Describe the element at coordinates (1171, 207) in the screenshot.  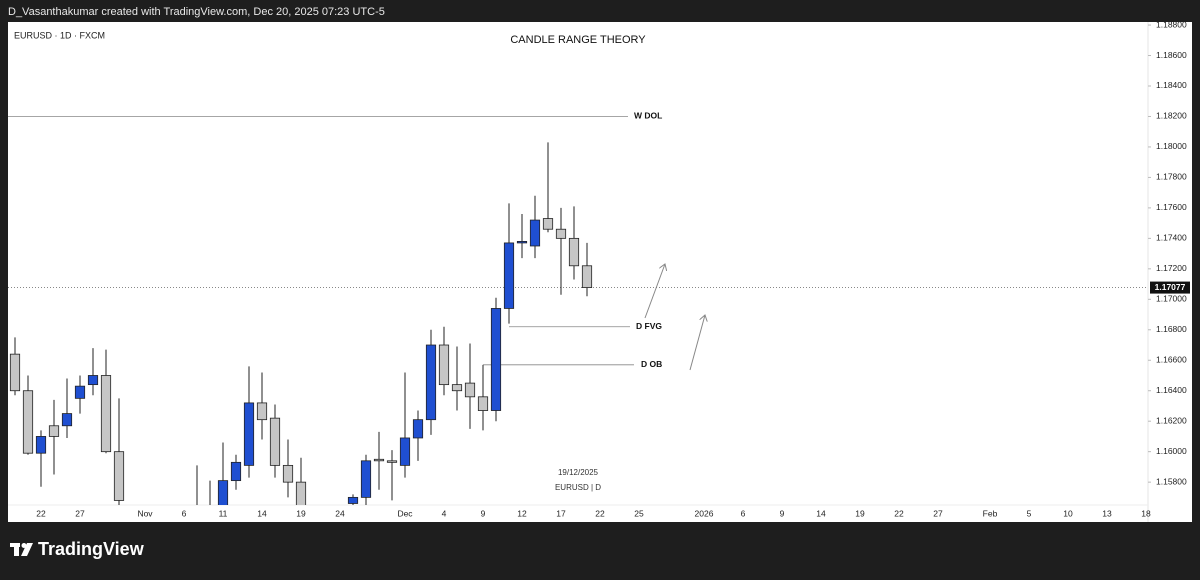
I see `y-tick-label: 1.17600` at that location.